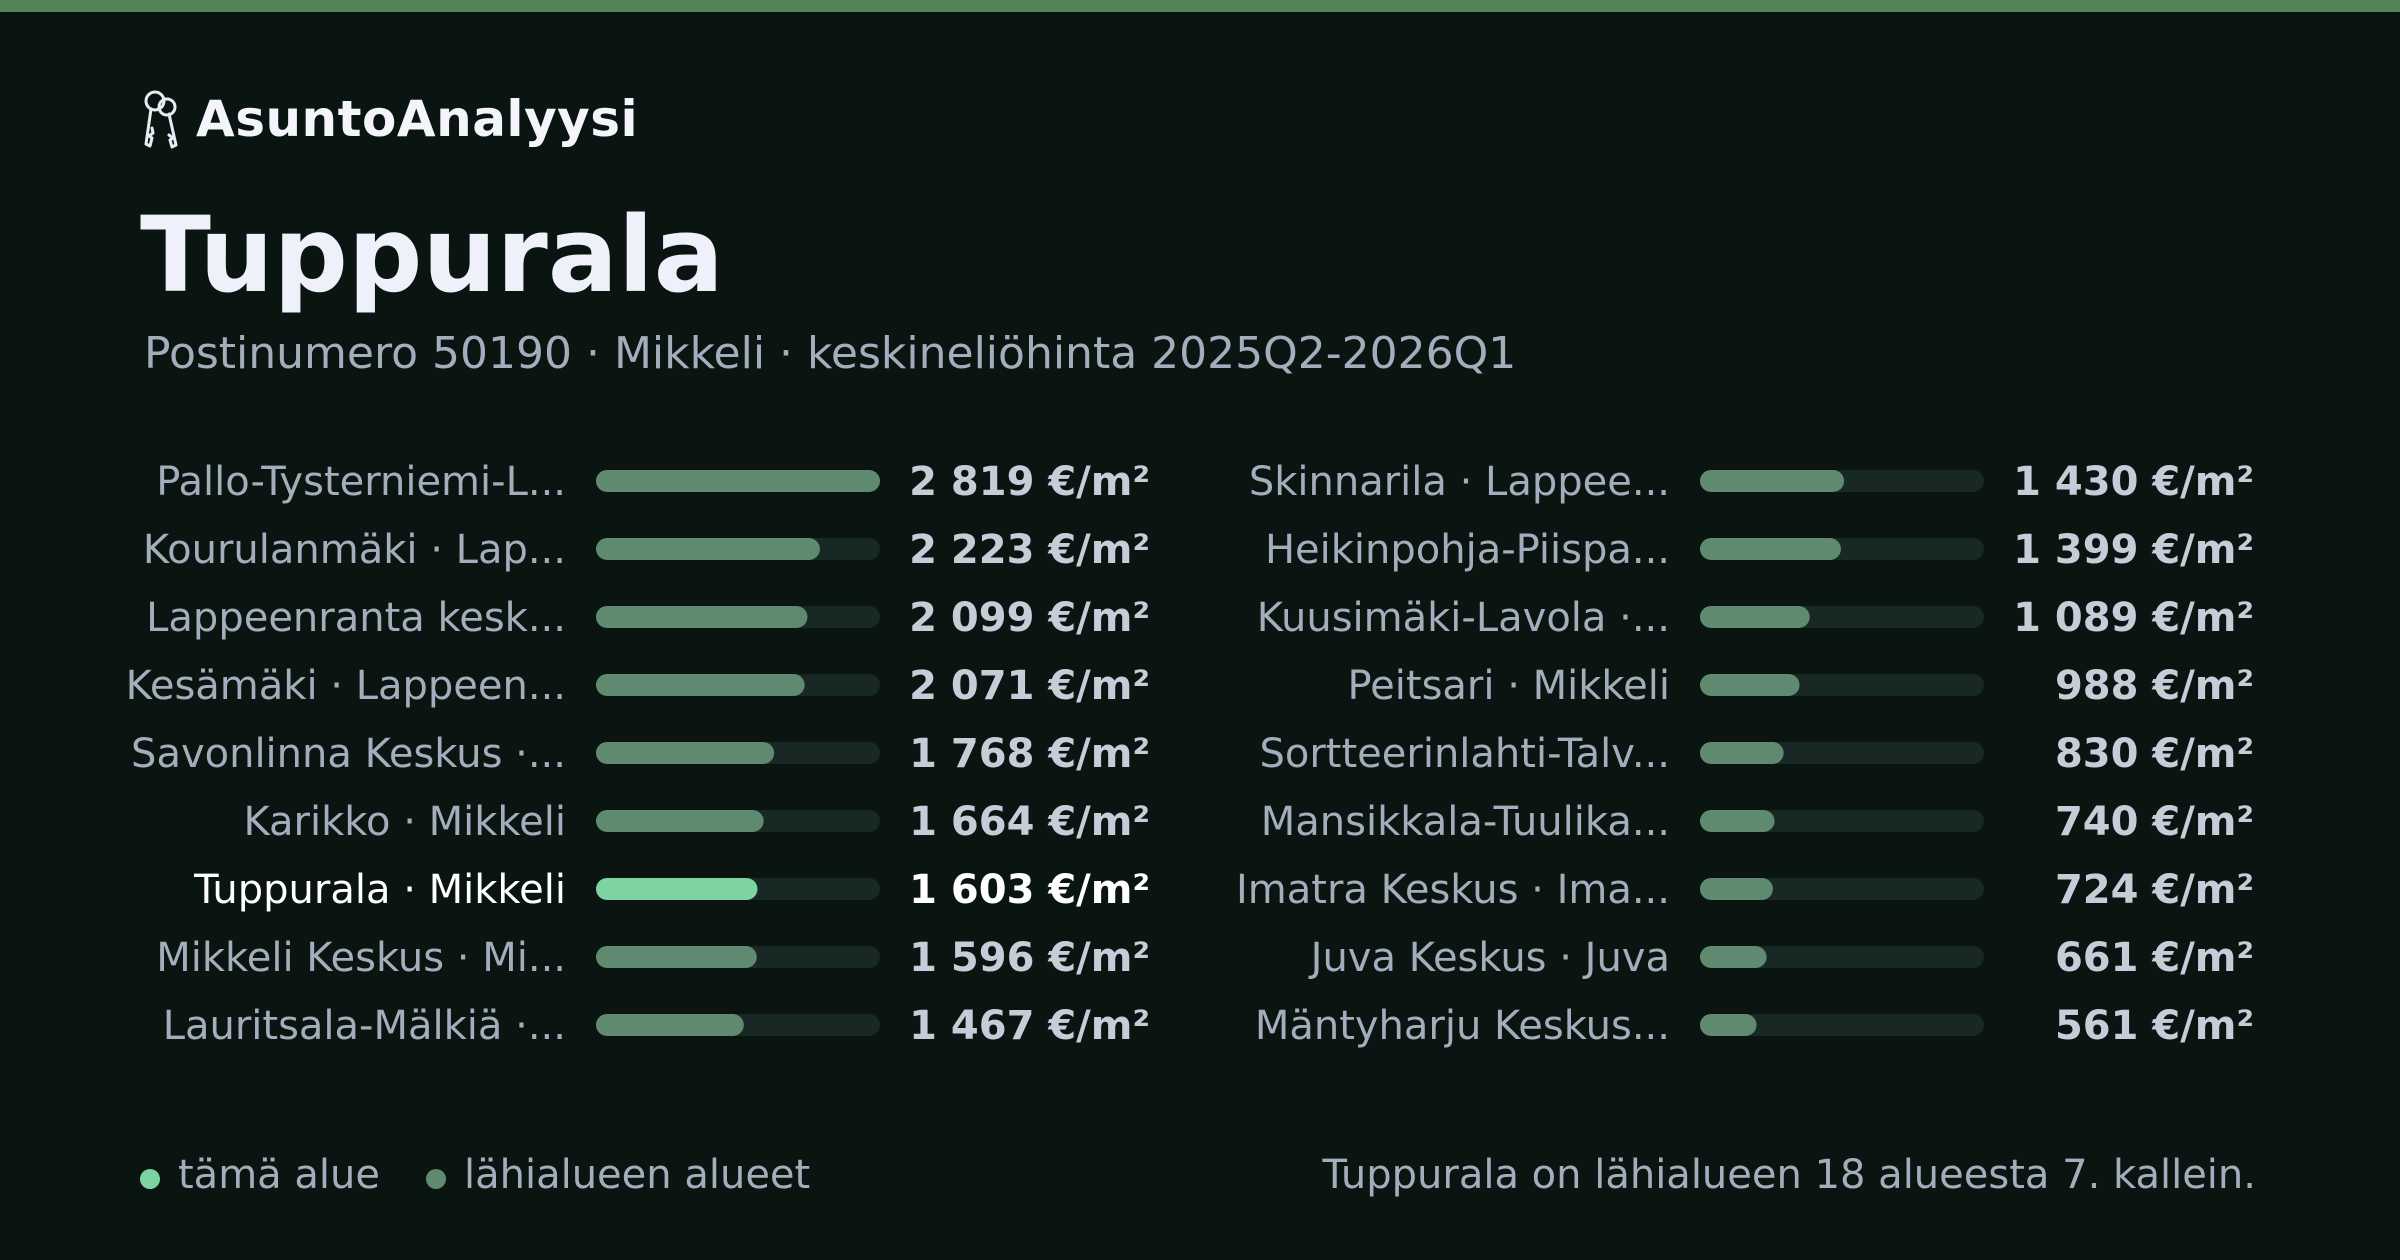 The image size is (2400, 1260). Describe the element at coordinates (2154, 958) in the screenshot. I see `bar-value-label: 661 €/m²` at that location.